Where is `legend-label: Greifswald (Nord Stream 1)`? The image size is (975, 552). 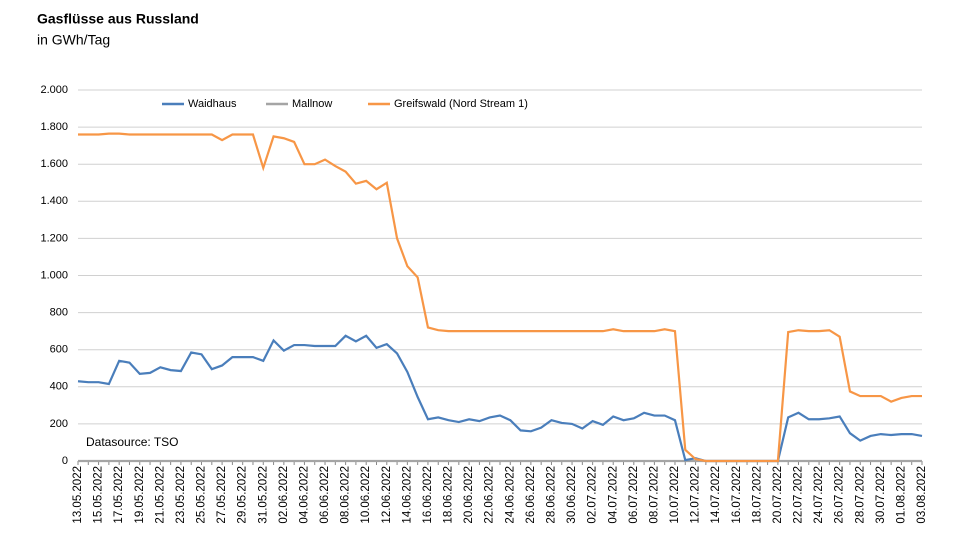
legend-label: Greifswald (Nord Stream 1) is located at coordinates (461, 104).